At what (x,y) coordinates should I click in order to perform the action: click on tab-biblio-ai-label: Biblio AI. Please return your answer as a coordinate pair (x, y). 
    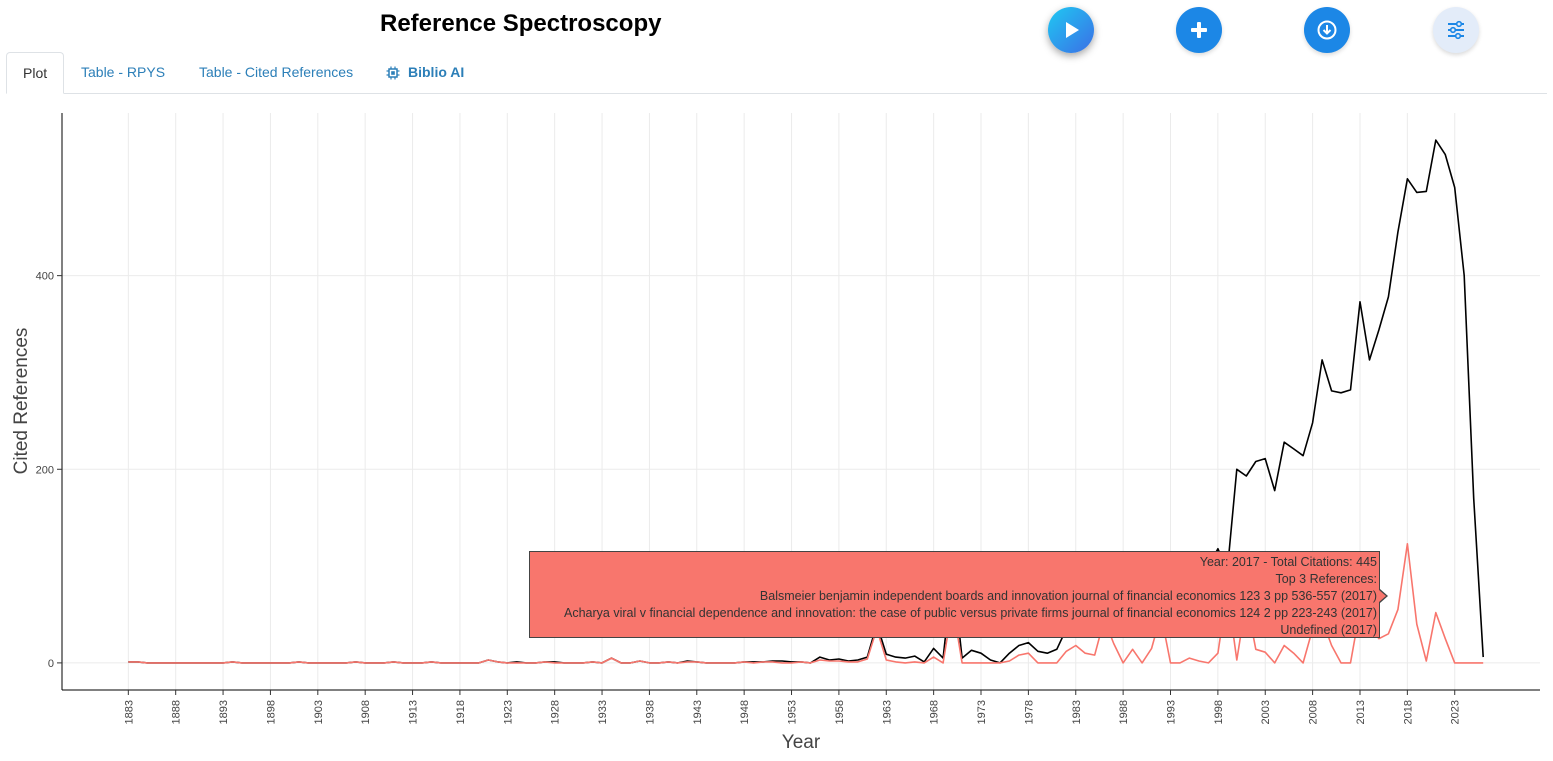
    Looking at the image, I should click on (436, 72).